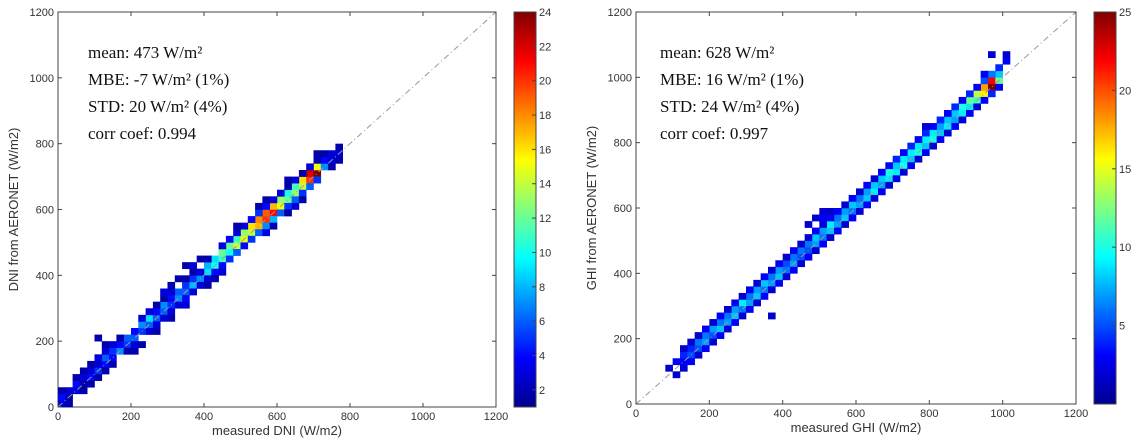 Image resolution: width=1136 pixels, height=442 pixels. Describe the element at coordinates (157, 106) in the screenshot. I see `stat-line: STD: 20 W/m² (4%)` at that location.